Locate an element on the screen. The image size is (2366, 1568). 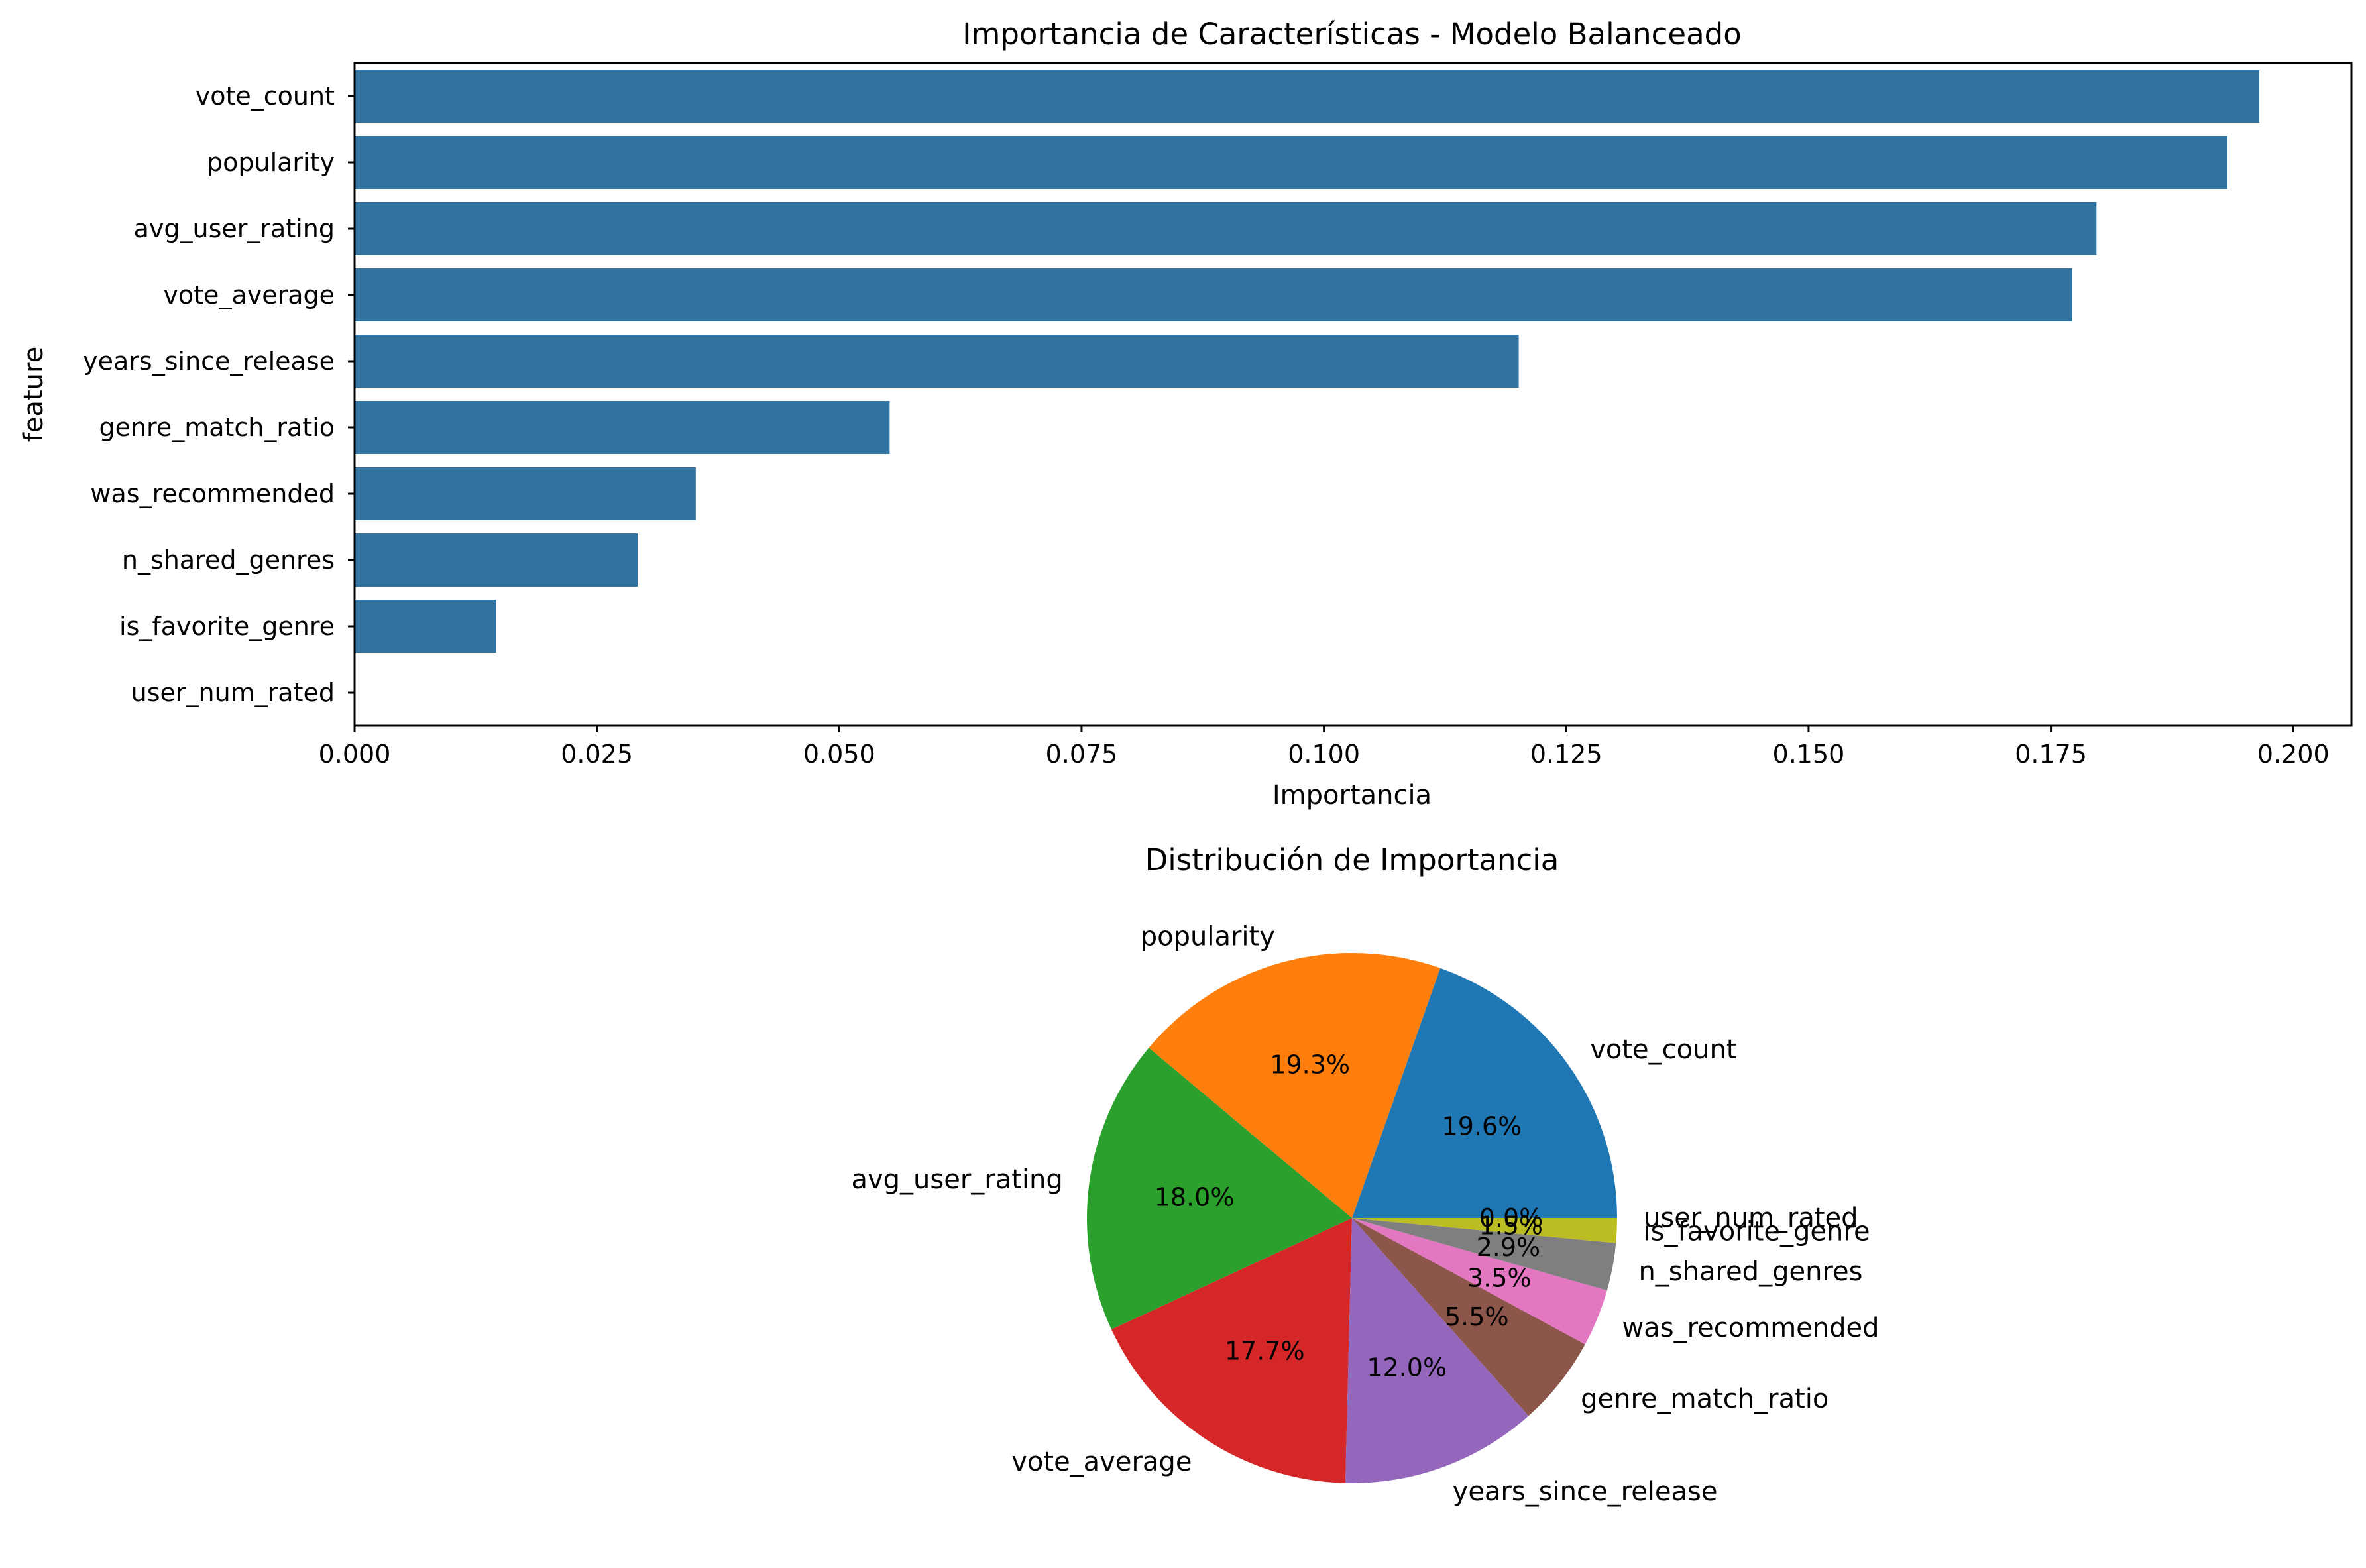
x-tick-label: 0.000 is located at coordinates (355, 754).